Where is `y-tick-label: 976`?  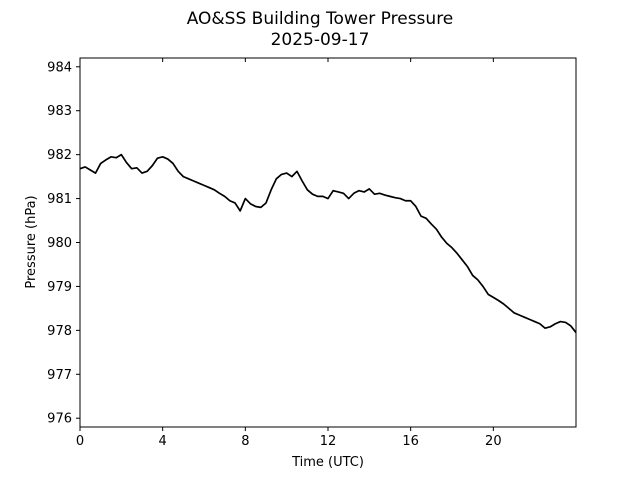
y-tick-label: 976 is located at coordinates (59, 419).